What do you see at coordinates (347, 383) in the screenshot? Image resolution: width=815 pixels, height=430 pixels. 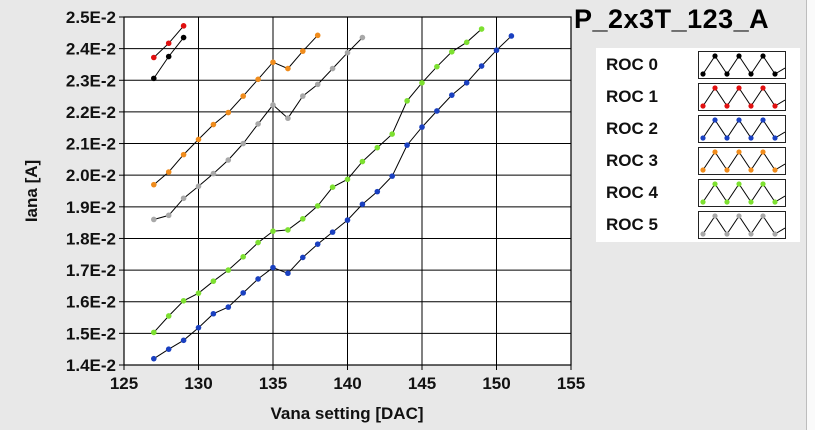 I see `x-tick-label: 140` at bounding box center [347, 383].